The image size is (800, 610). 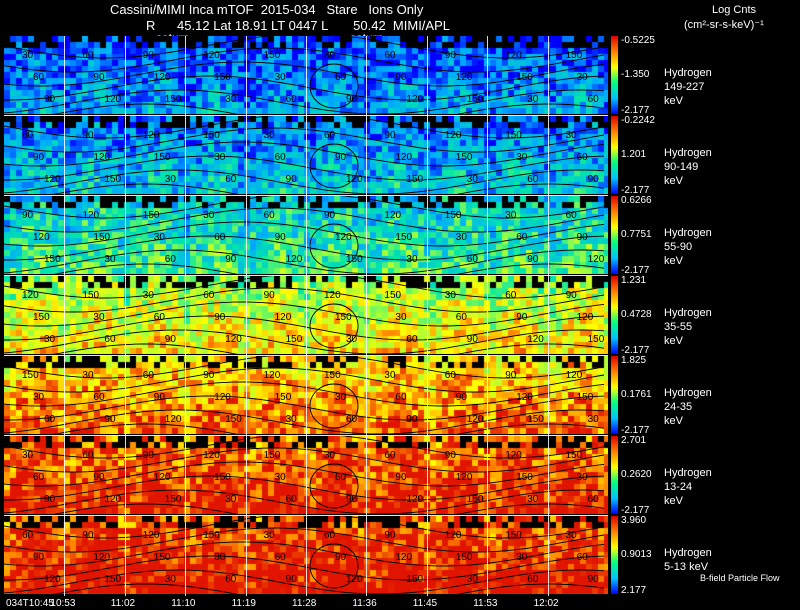 I want to click on time-tick-label: 11:19, so click(x=243, y=603).